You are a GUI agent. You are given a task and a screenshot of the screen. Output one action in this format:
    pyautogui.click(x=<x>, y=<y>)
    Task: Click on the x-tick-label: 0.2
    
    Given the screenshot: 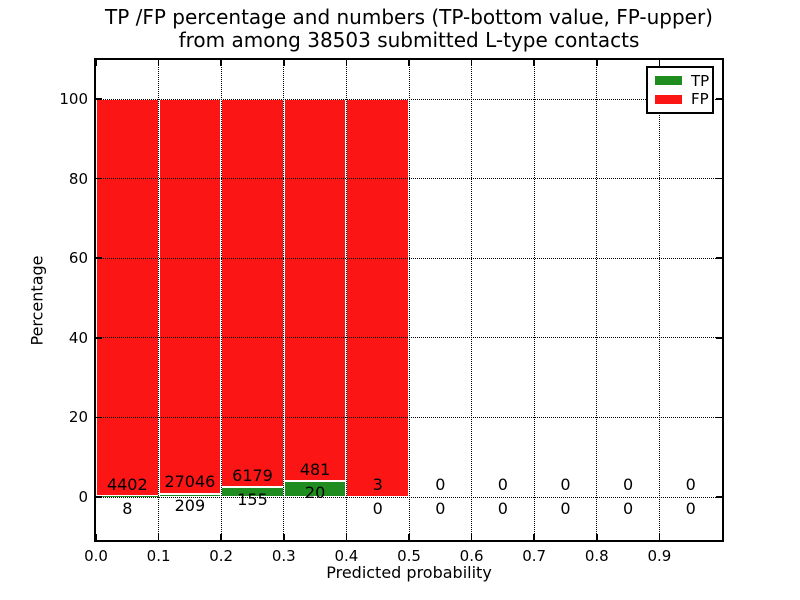 What is the action you would take?
    pyautogui.click(x=221, y=556)
    